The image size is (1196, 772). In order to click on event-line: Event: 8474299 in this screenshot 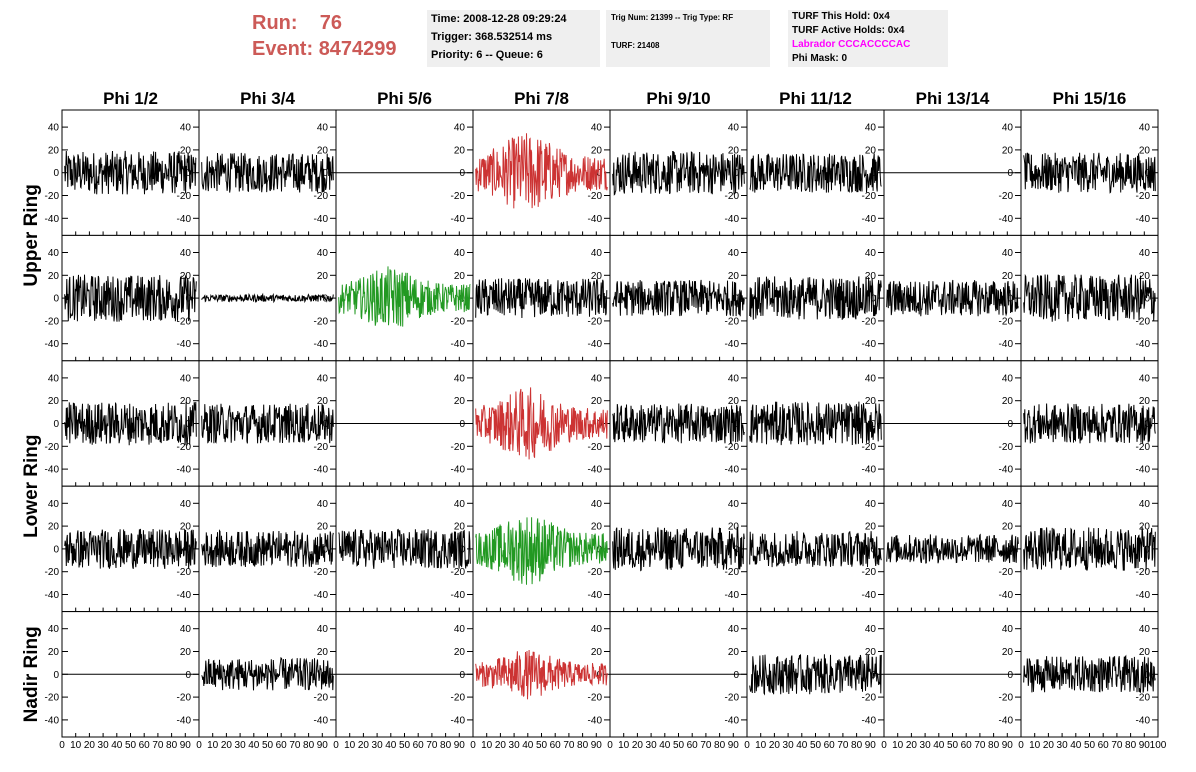, I will do `click(337, 49)`.